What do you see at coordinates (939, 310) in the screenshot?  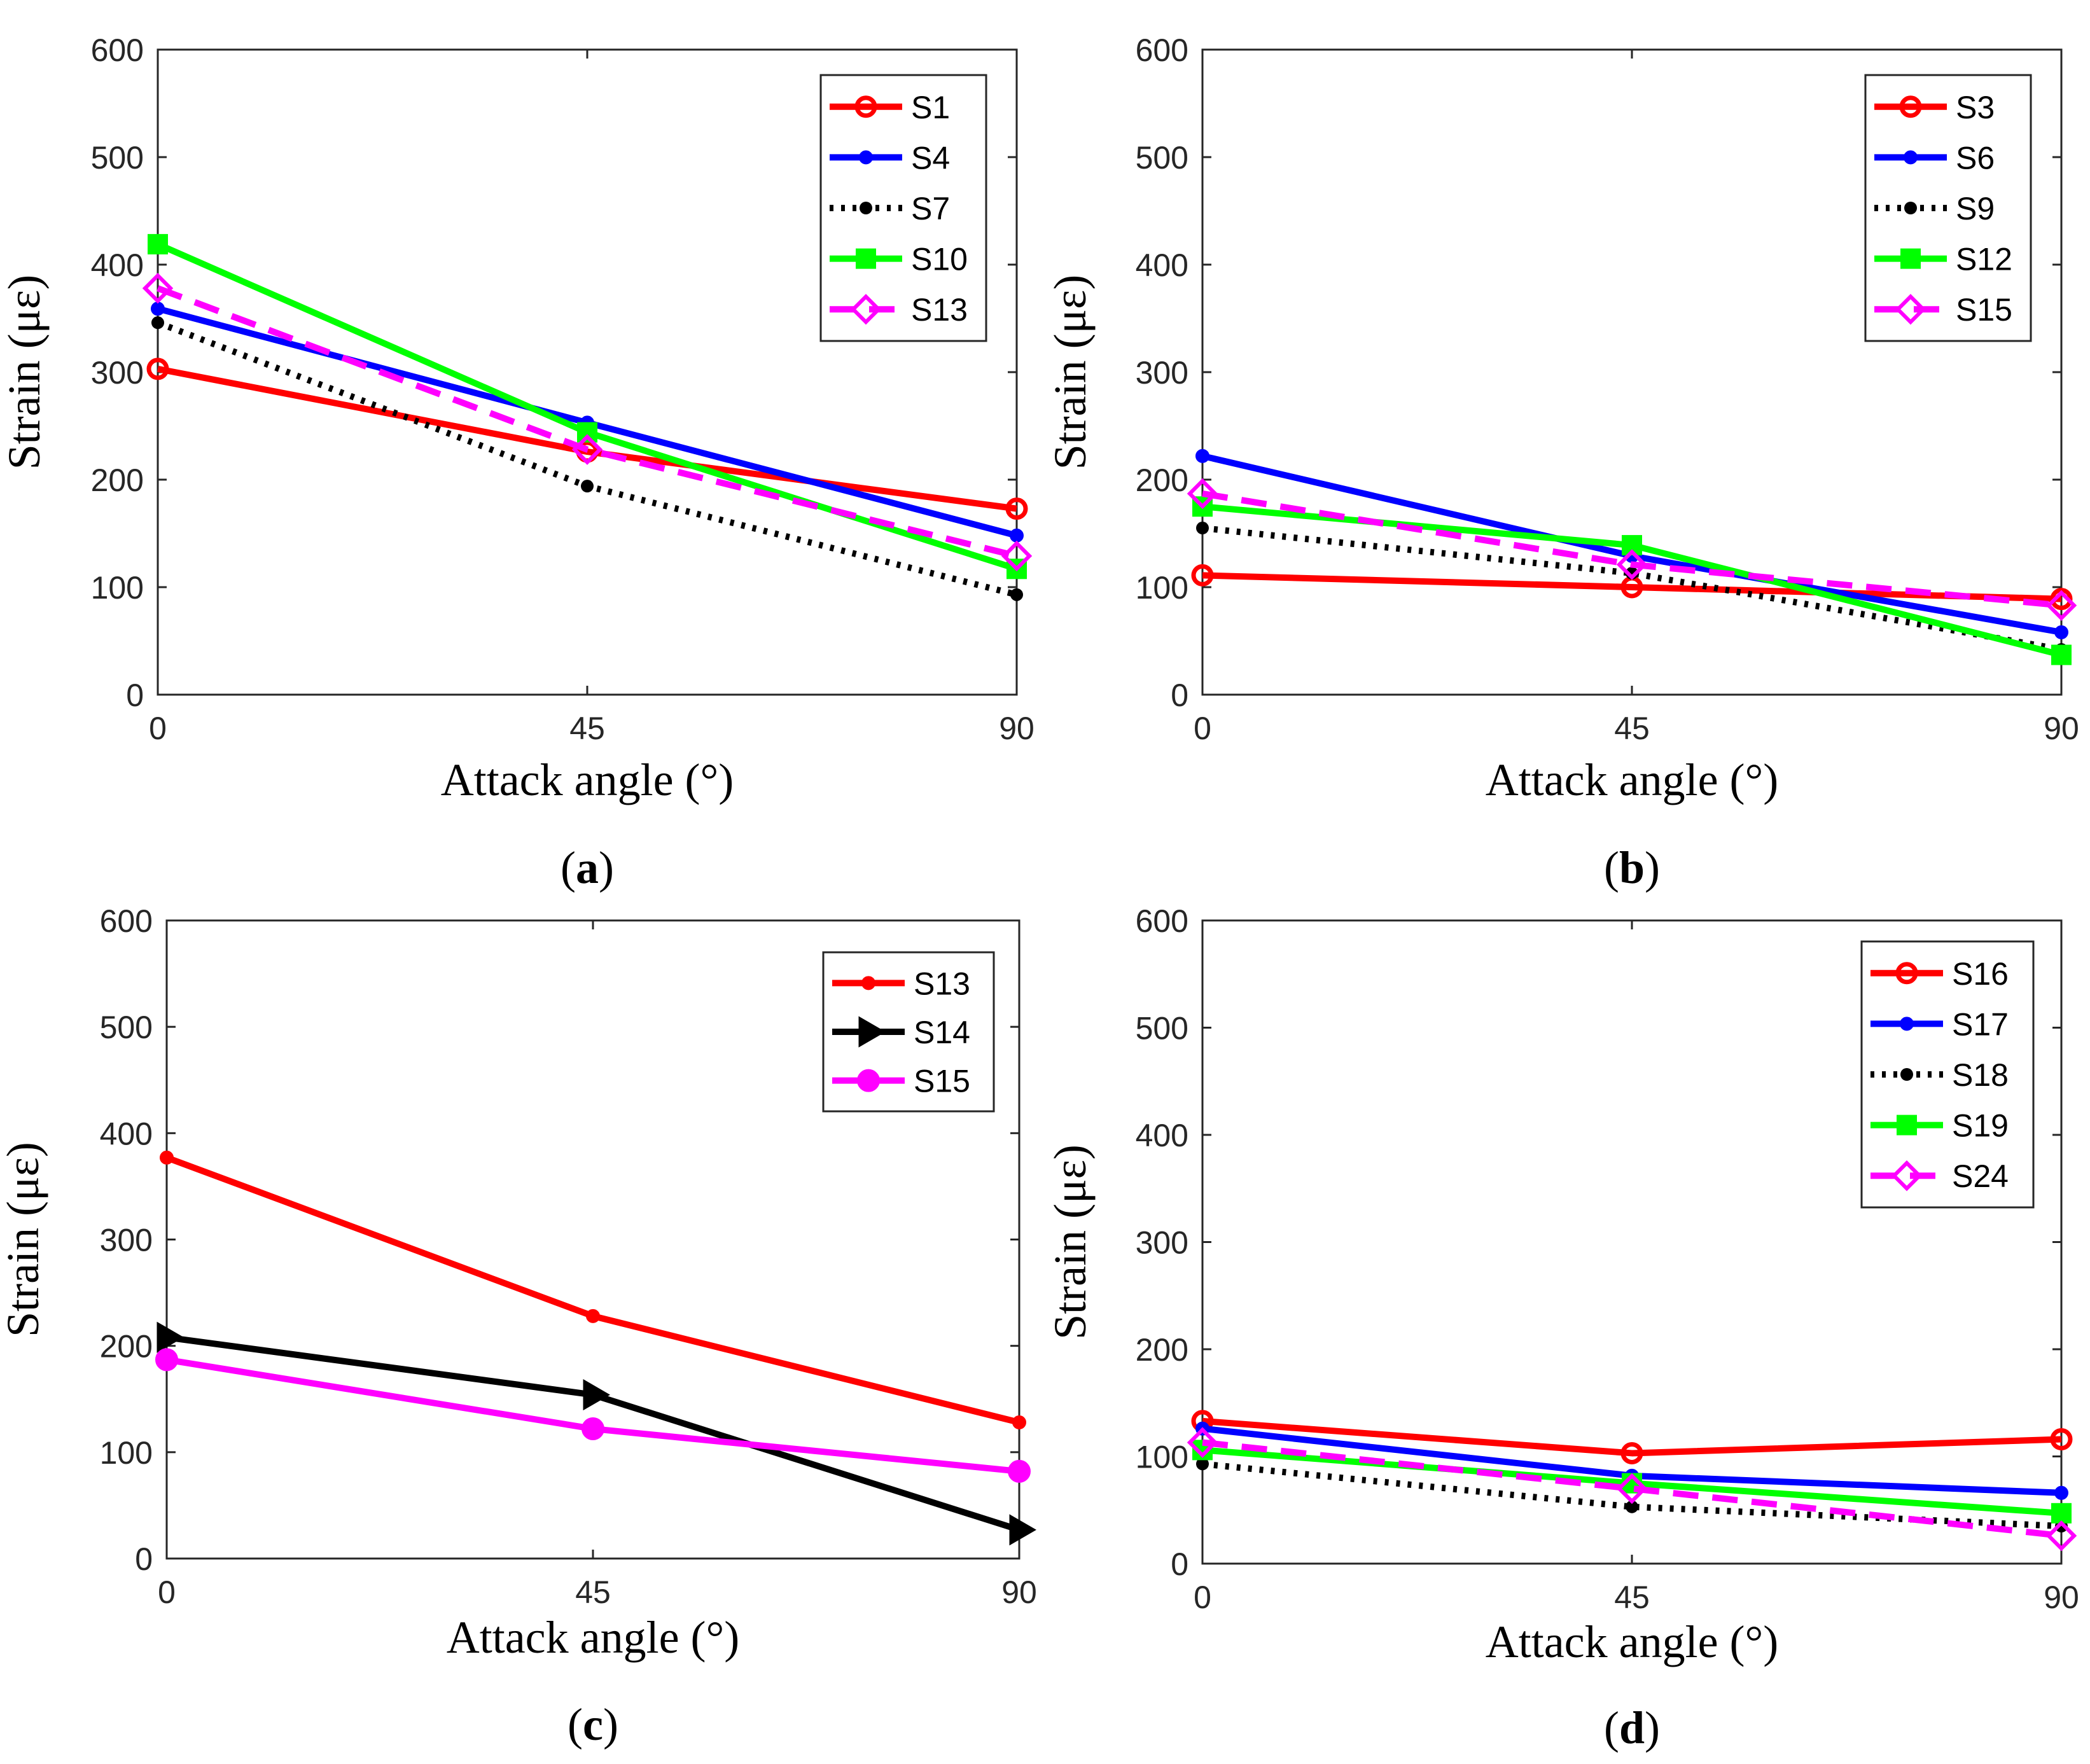 I see `legend-label: S13` at bounding box center [939, 310].